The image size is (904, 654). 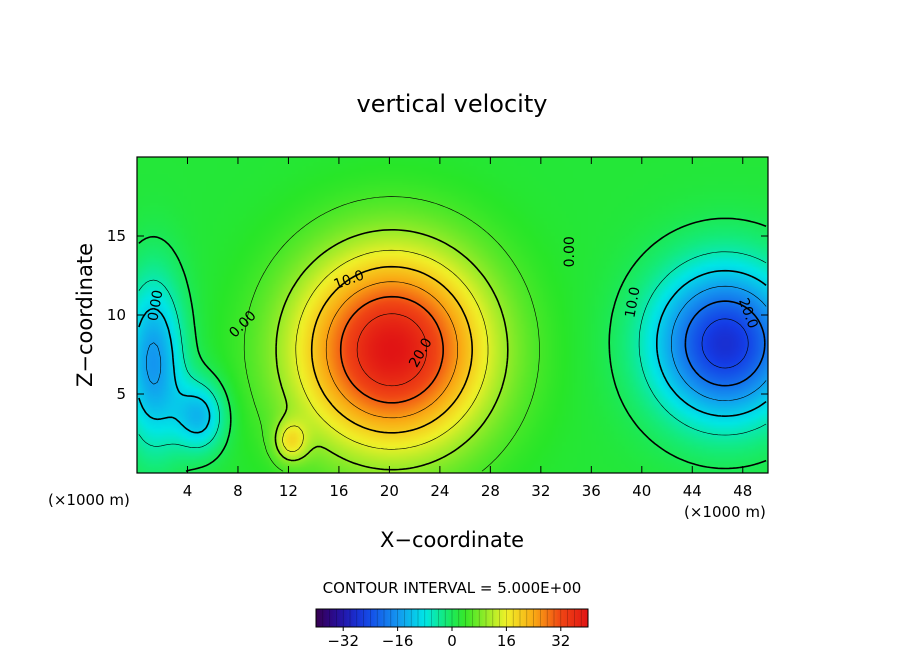 What do you see at coordinates (692, 491) in the screenshot?
I see `x-tick-label: 44` at bounding box center [692, 491].